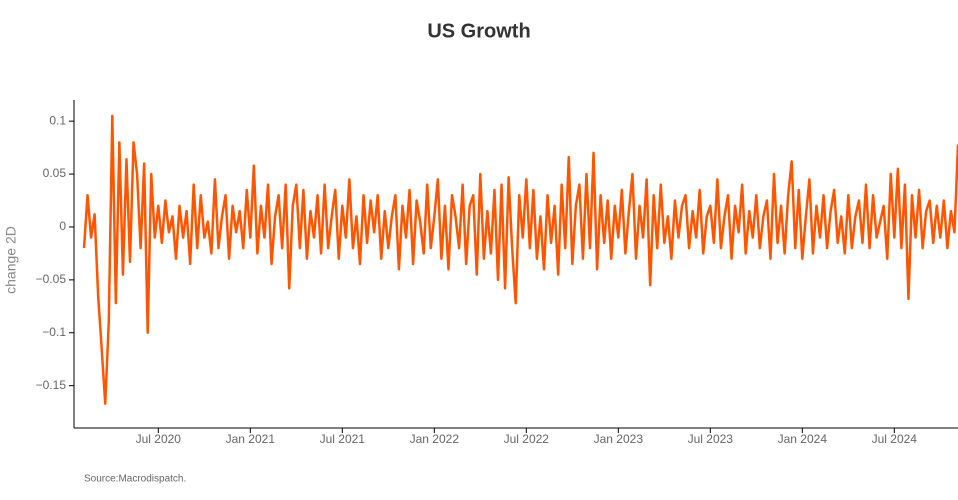 The height and width of the screenshot is (500, 958). Describe the element at coordinates (895, 439) in the screenshot. I see `x-tick-label: Jul 2024` at that location.